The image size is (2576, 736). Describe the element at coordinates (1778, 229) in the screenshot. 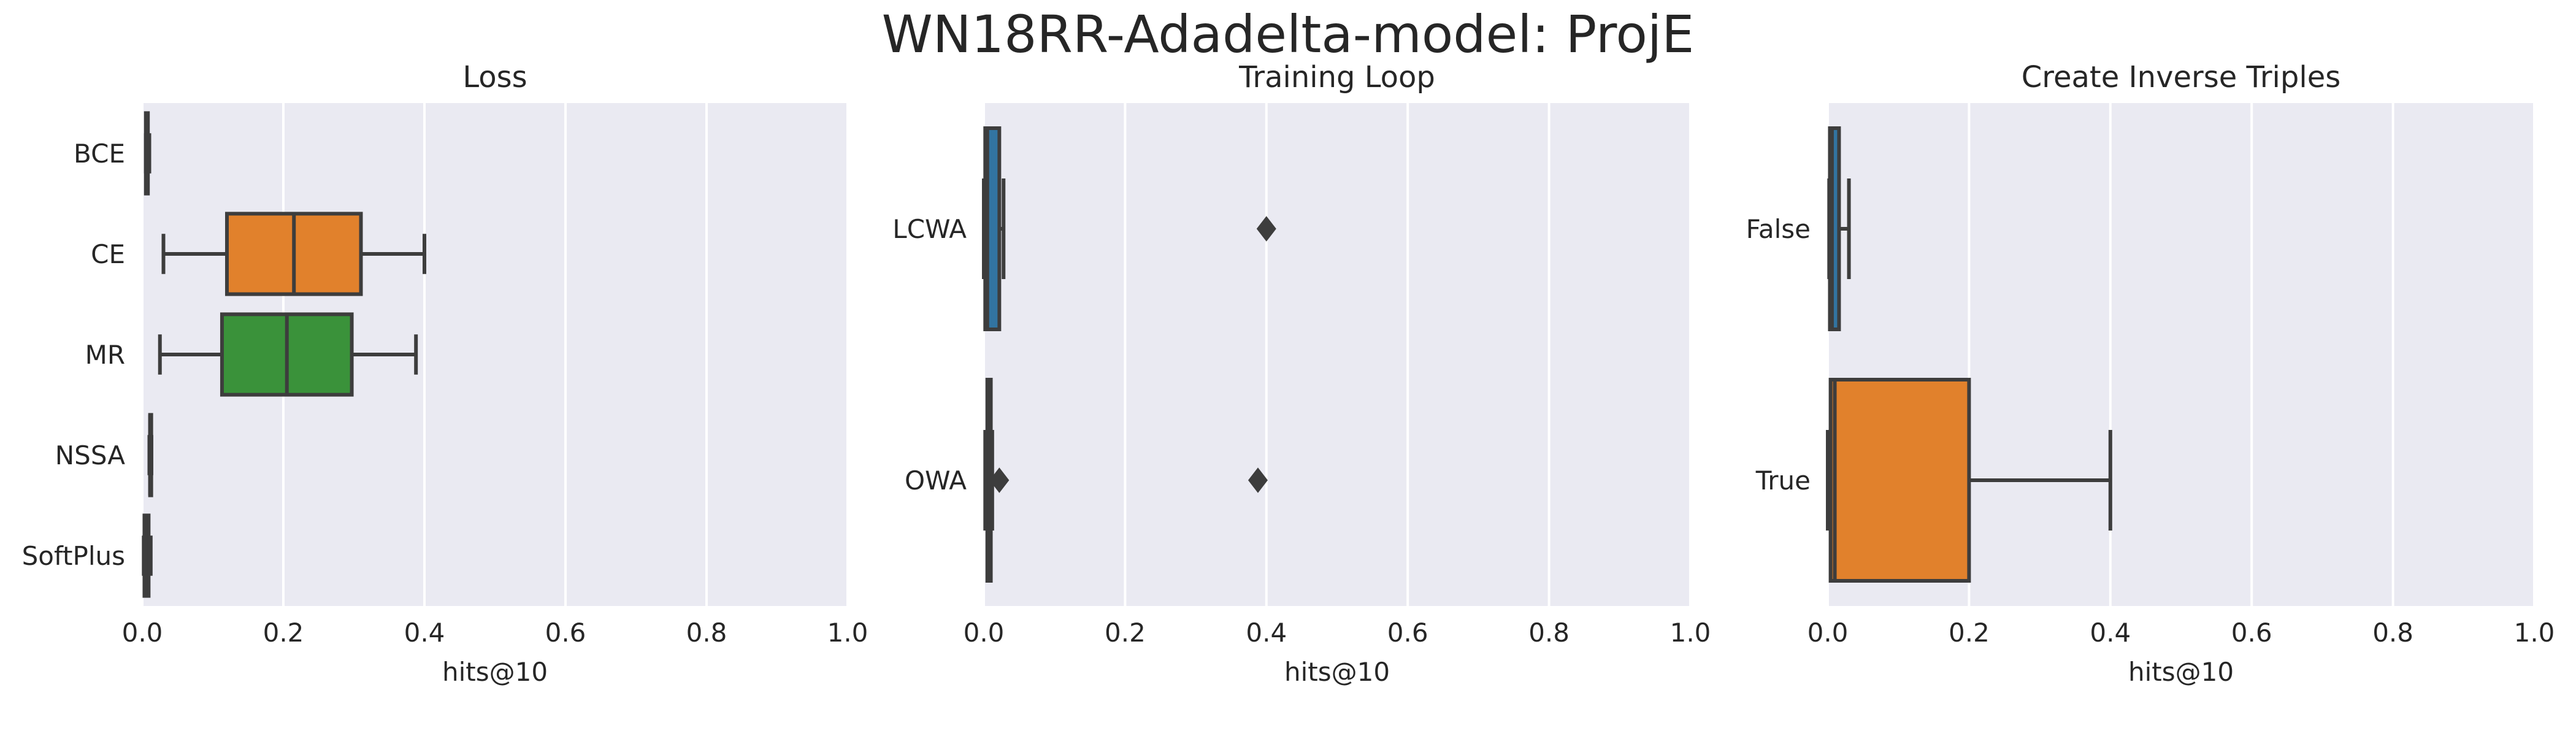

I see `y-tick-label: False` at that location.